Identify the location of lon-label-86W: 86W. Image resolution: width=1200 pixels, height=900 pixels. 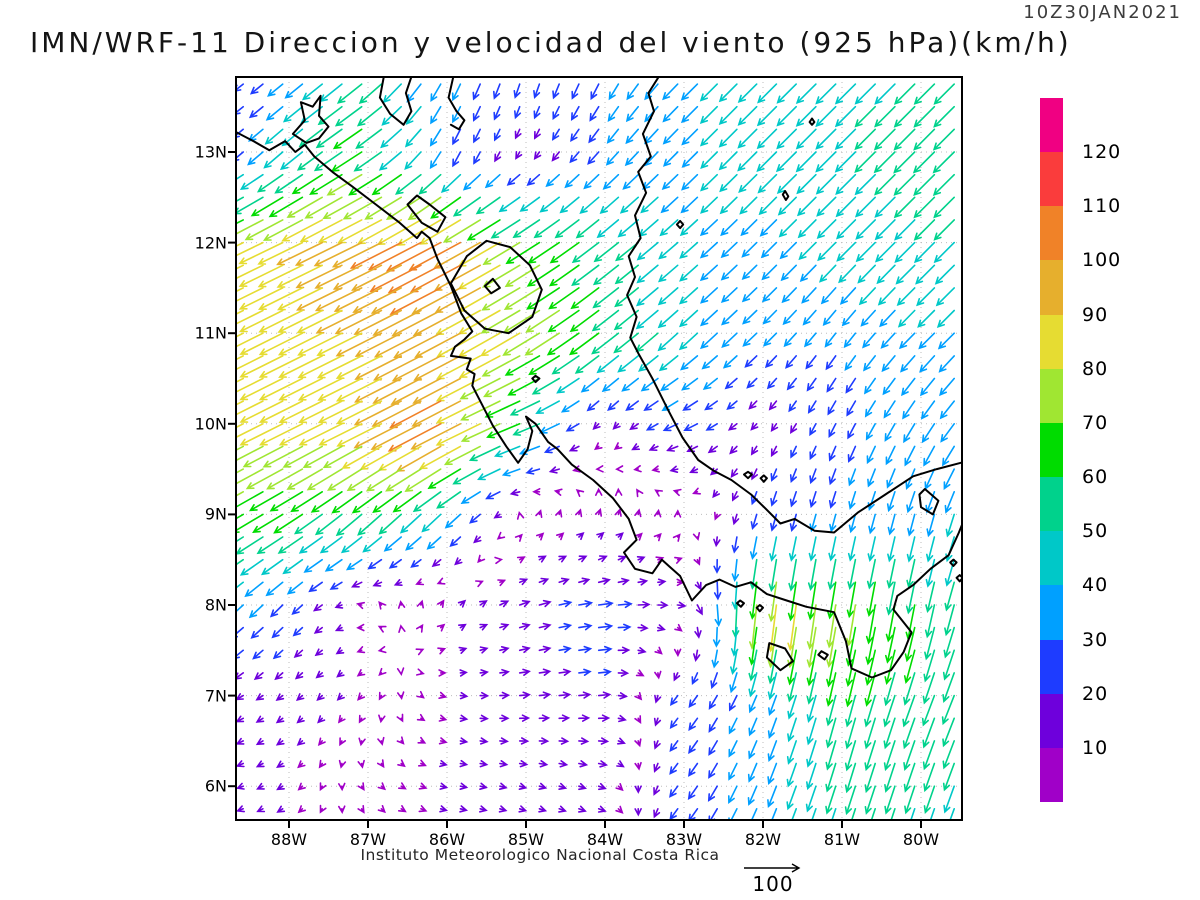
(447, 839).